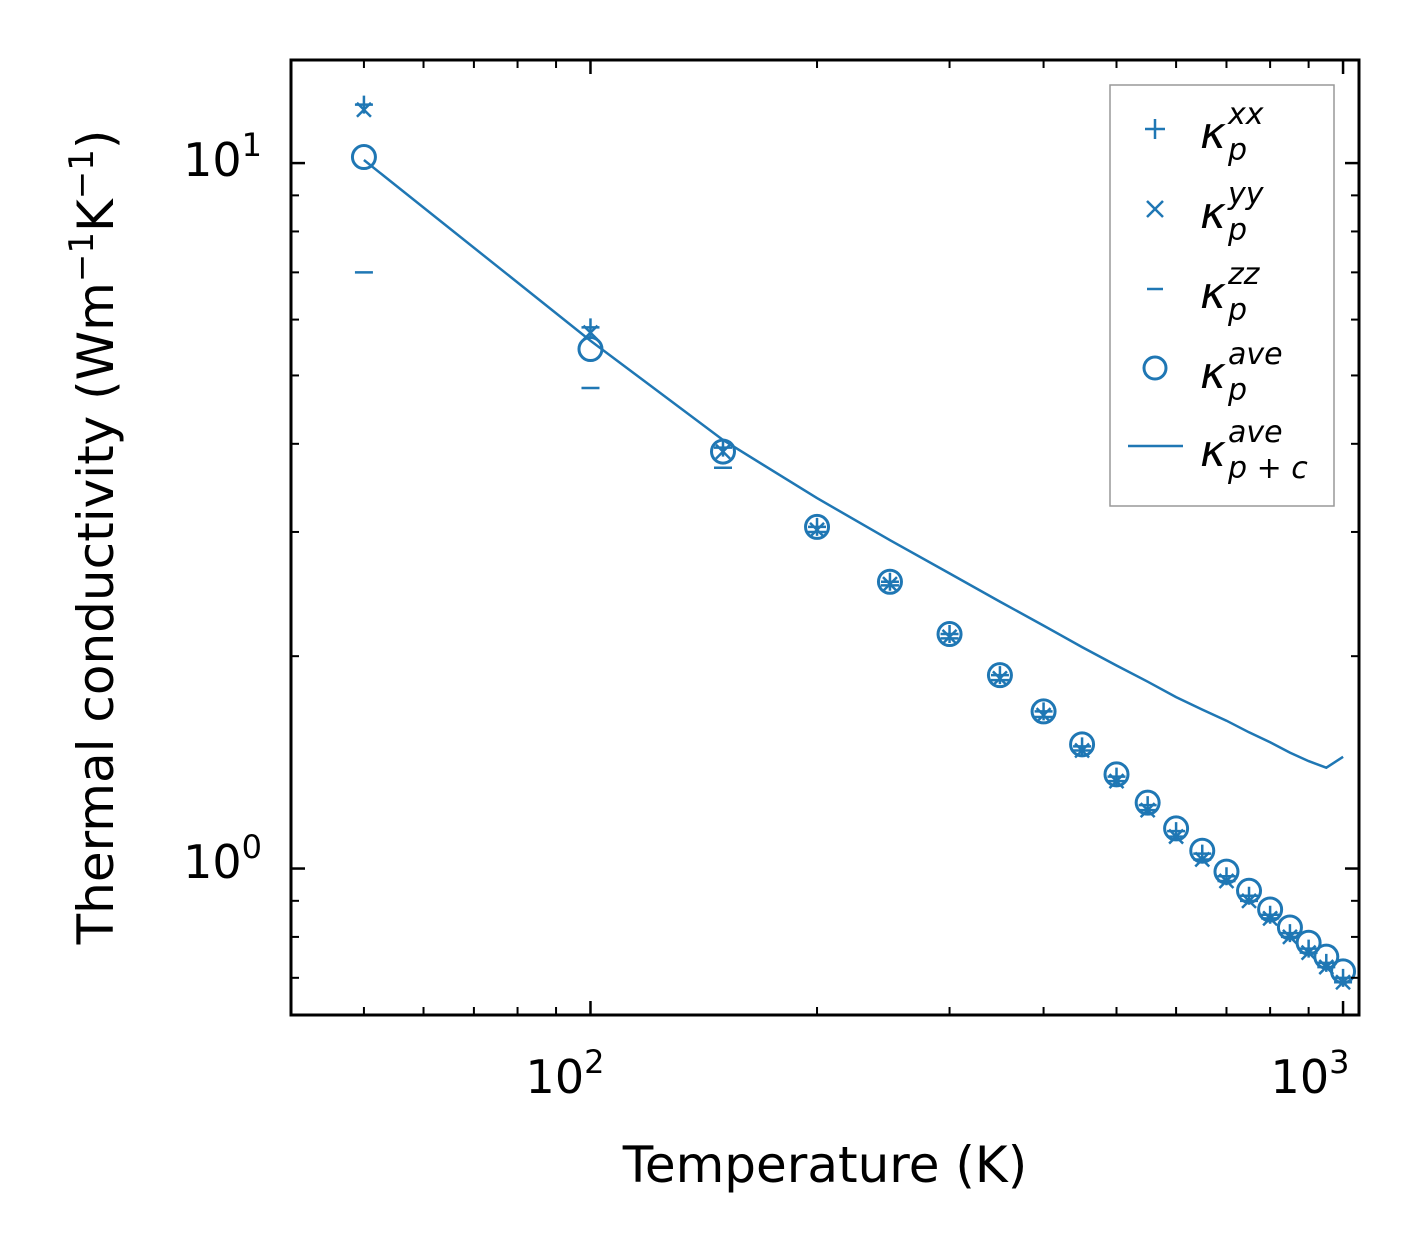 This screenshot has width=1421, height=1254. What do you see at coordinates (1237, 310) in the screenshot?
I see `legend-sub-kappa-zz: p` at bounding box center [1237, 310].